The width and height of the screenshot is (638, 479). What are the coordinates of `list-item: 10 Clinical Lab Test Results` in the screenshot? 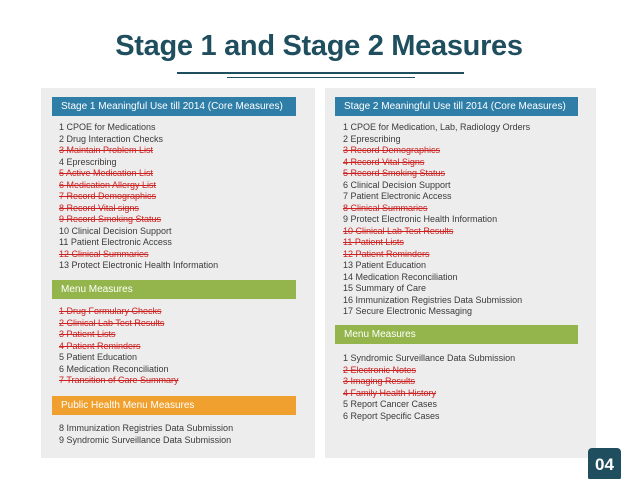 It's located at (398, 230).